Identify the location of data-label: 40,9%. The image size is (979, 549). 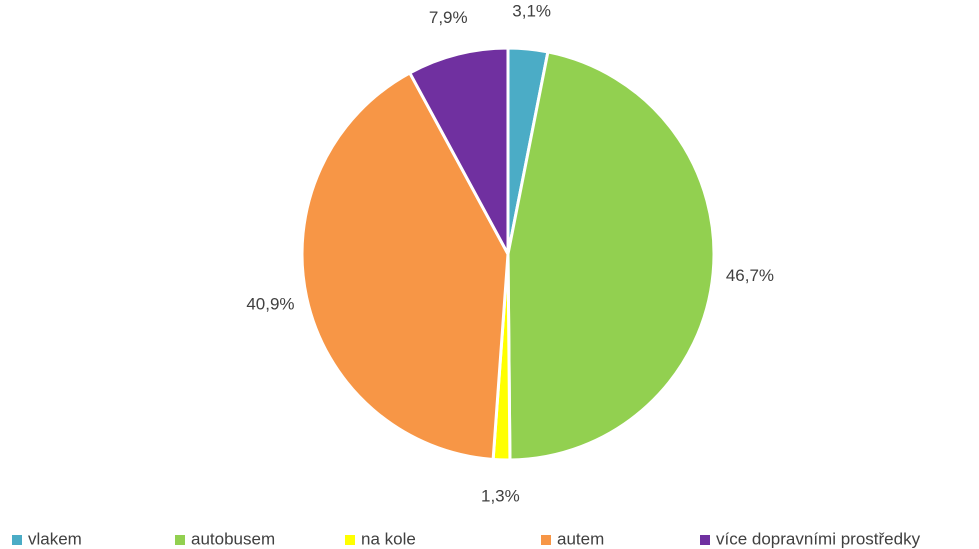
(270, 304).